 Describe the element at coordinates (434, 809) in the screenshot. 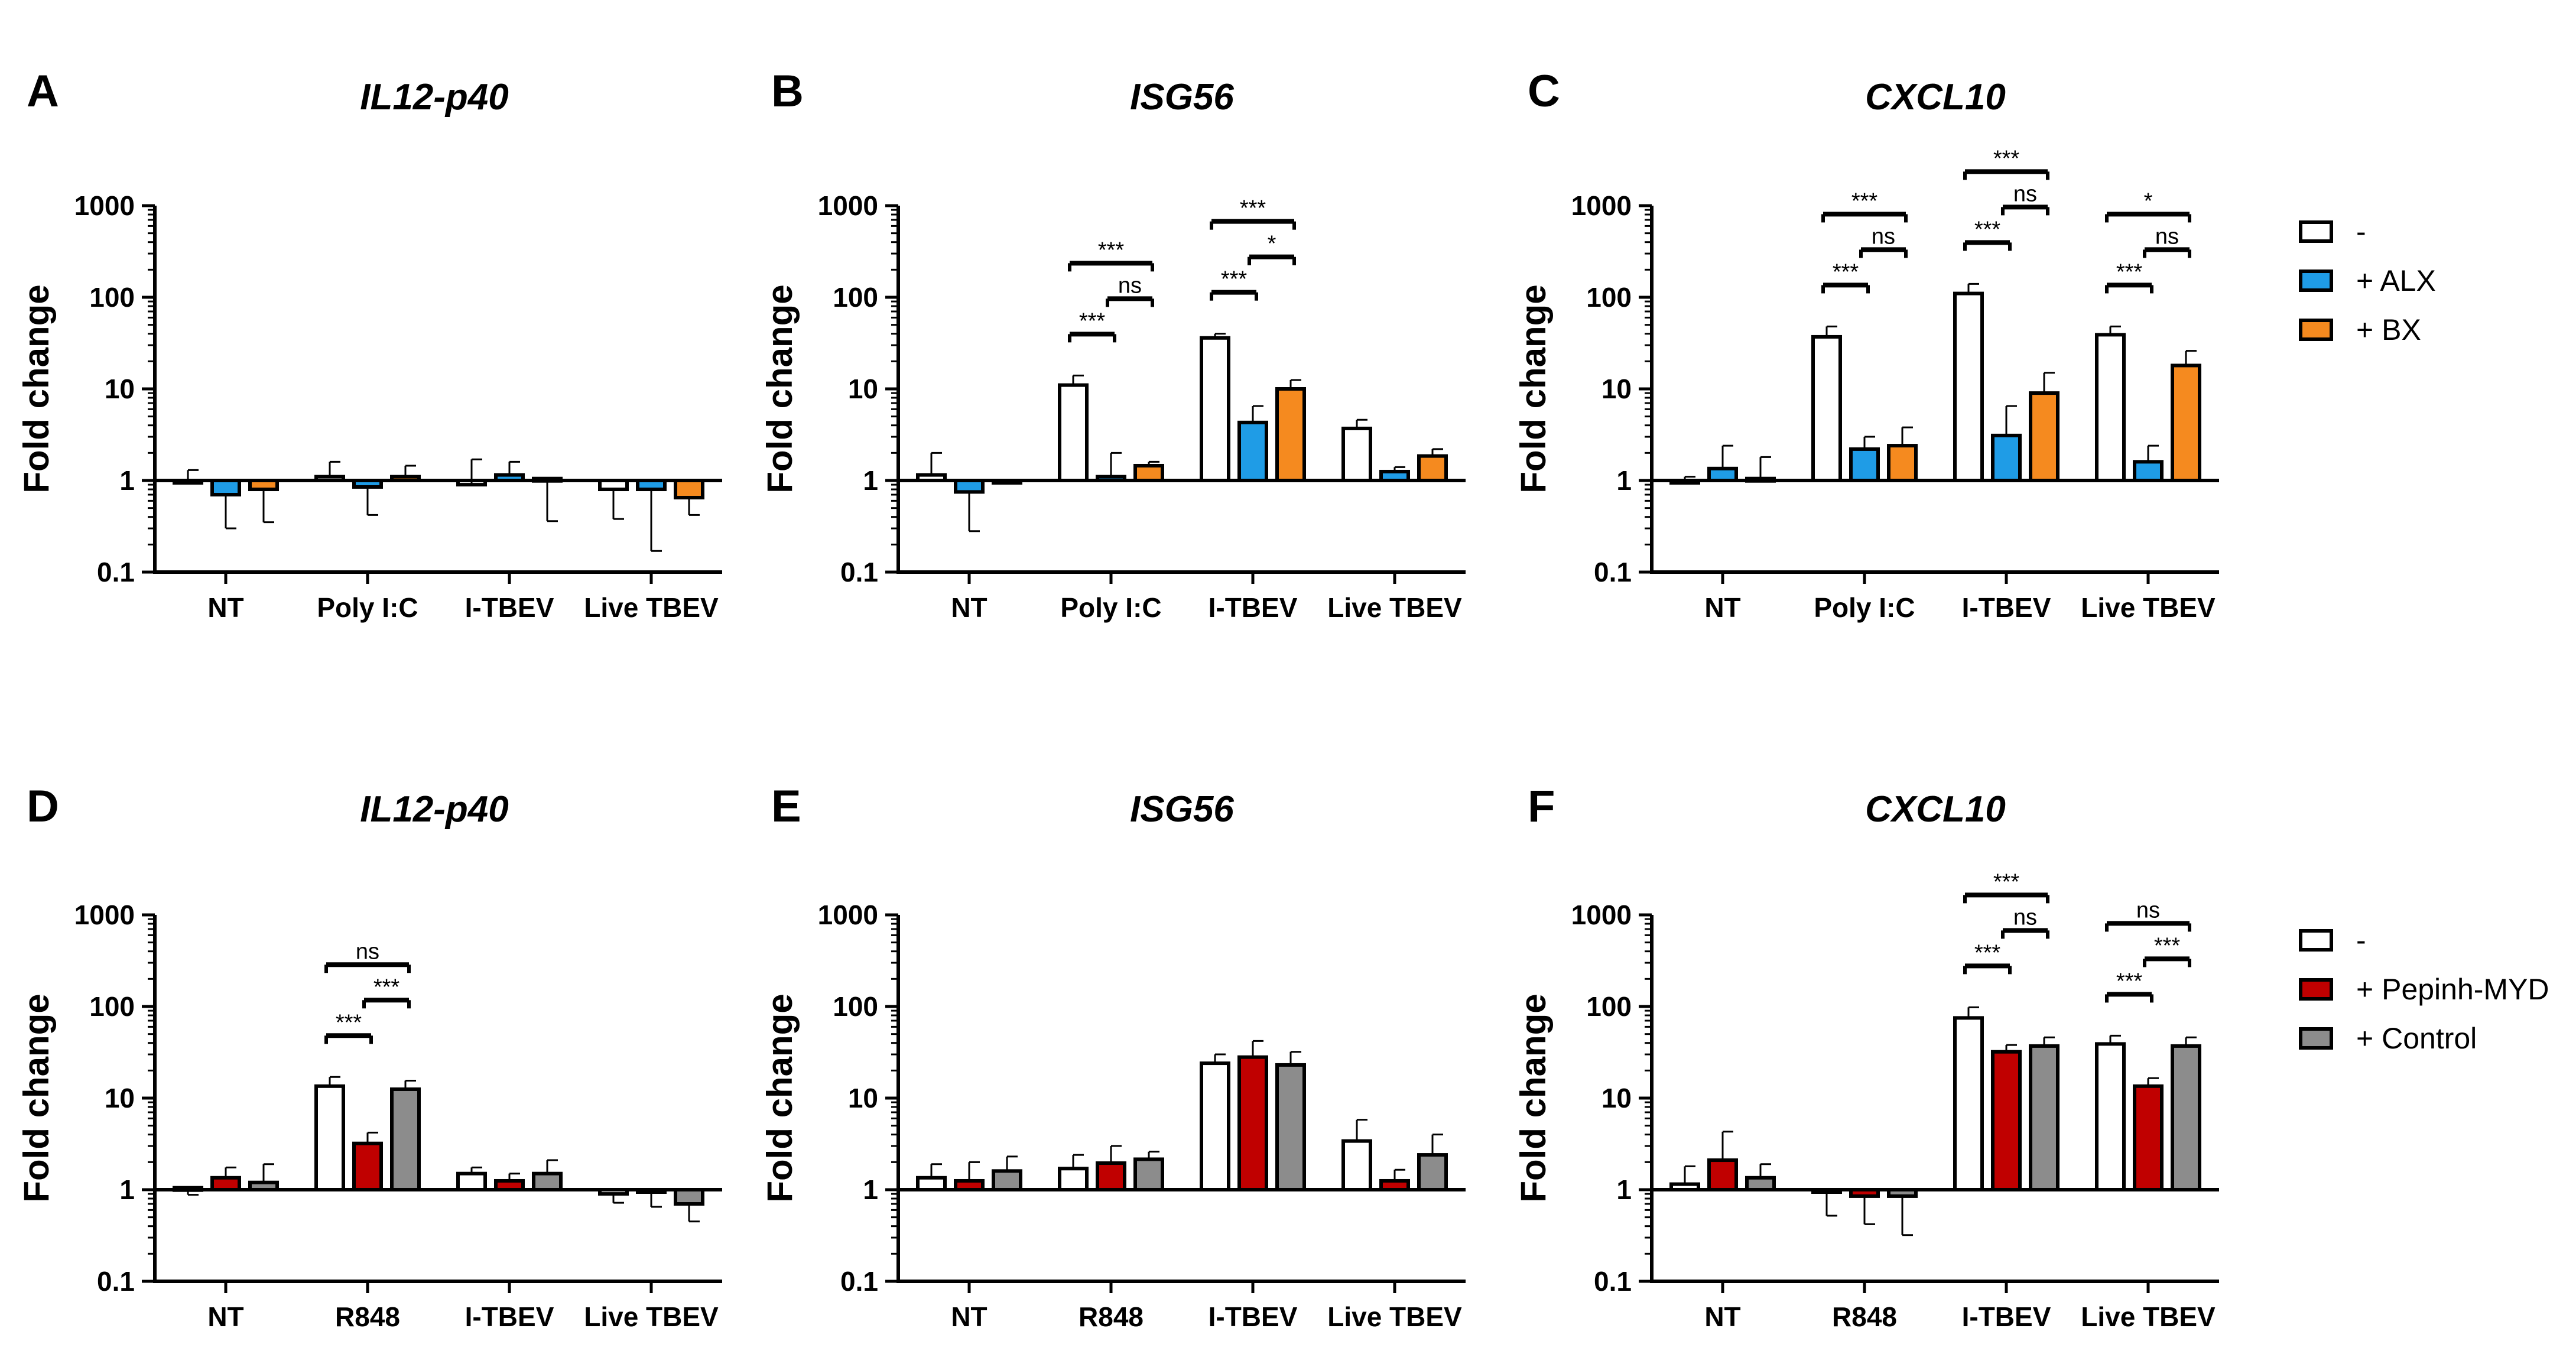

I see `panel-title: IL12-p40` at that location.